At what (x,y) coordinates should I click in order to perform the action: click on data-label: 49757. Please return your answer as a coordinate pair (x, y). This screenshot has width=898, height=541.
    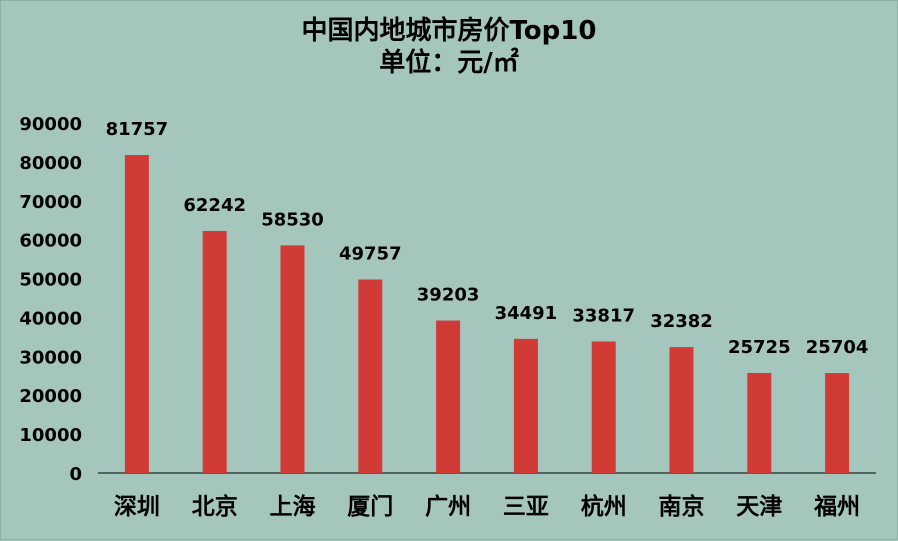
    Looking at the image, I should click on (370, 254).